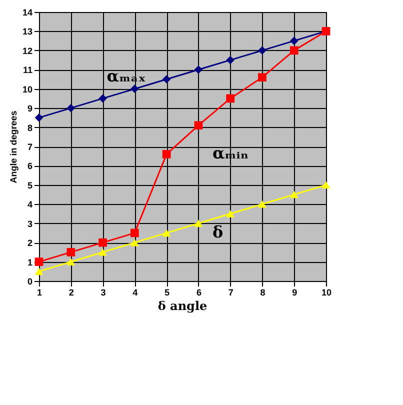  I want to click on x-axis-title: δ angle, so click(183, 306).